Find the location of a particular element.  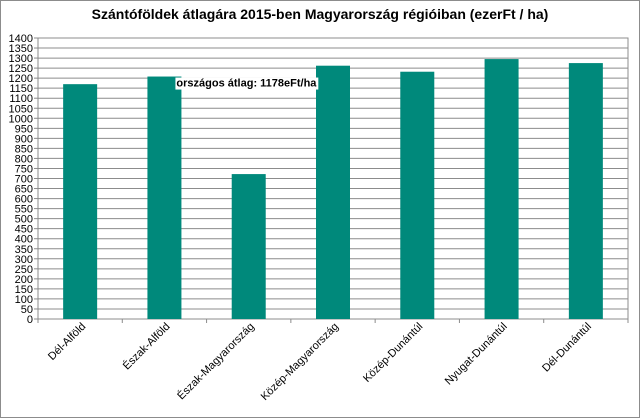

x-tick-label: Nyugat-Dunántúl is located at coordinates (476, 354).